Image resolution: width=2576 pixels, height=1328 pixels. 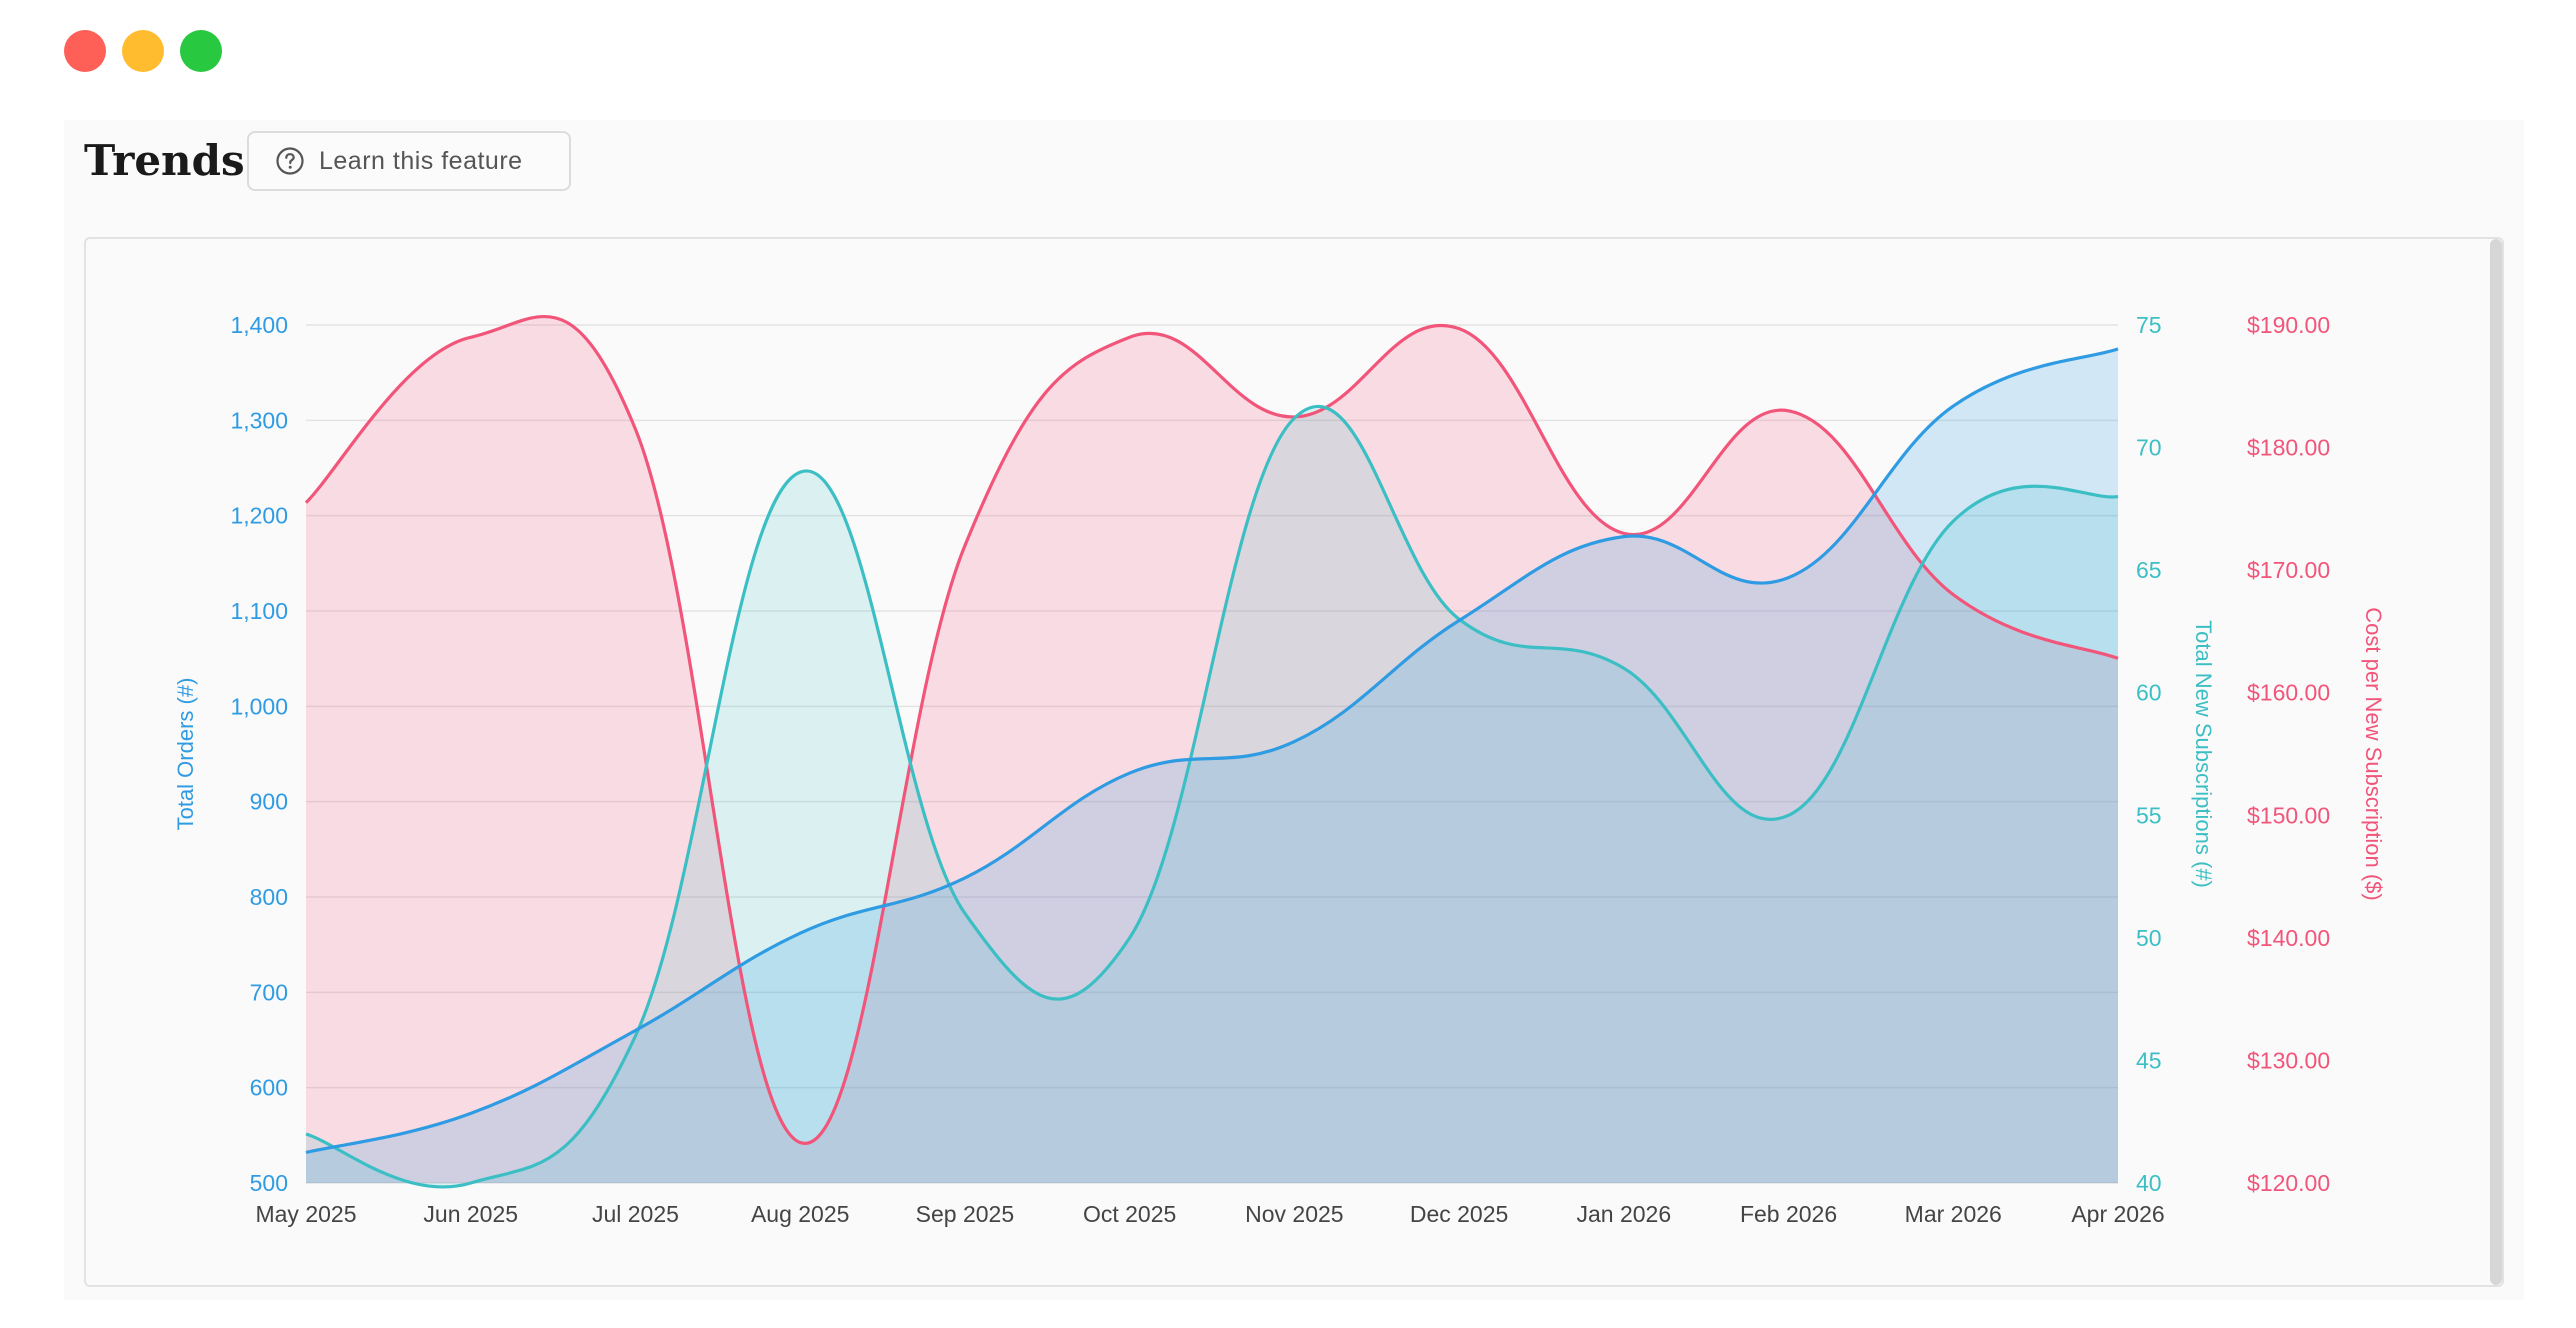 What do you see at coordinates (269, 1088) in the screenshot?
I see `left-axis-tick-label: 600` at bounding box center [269, 1088].